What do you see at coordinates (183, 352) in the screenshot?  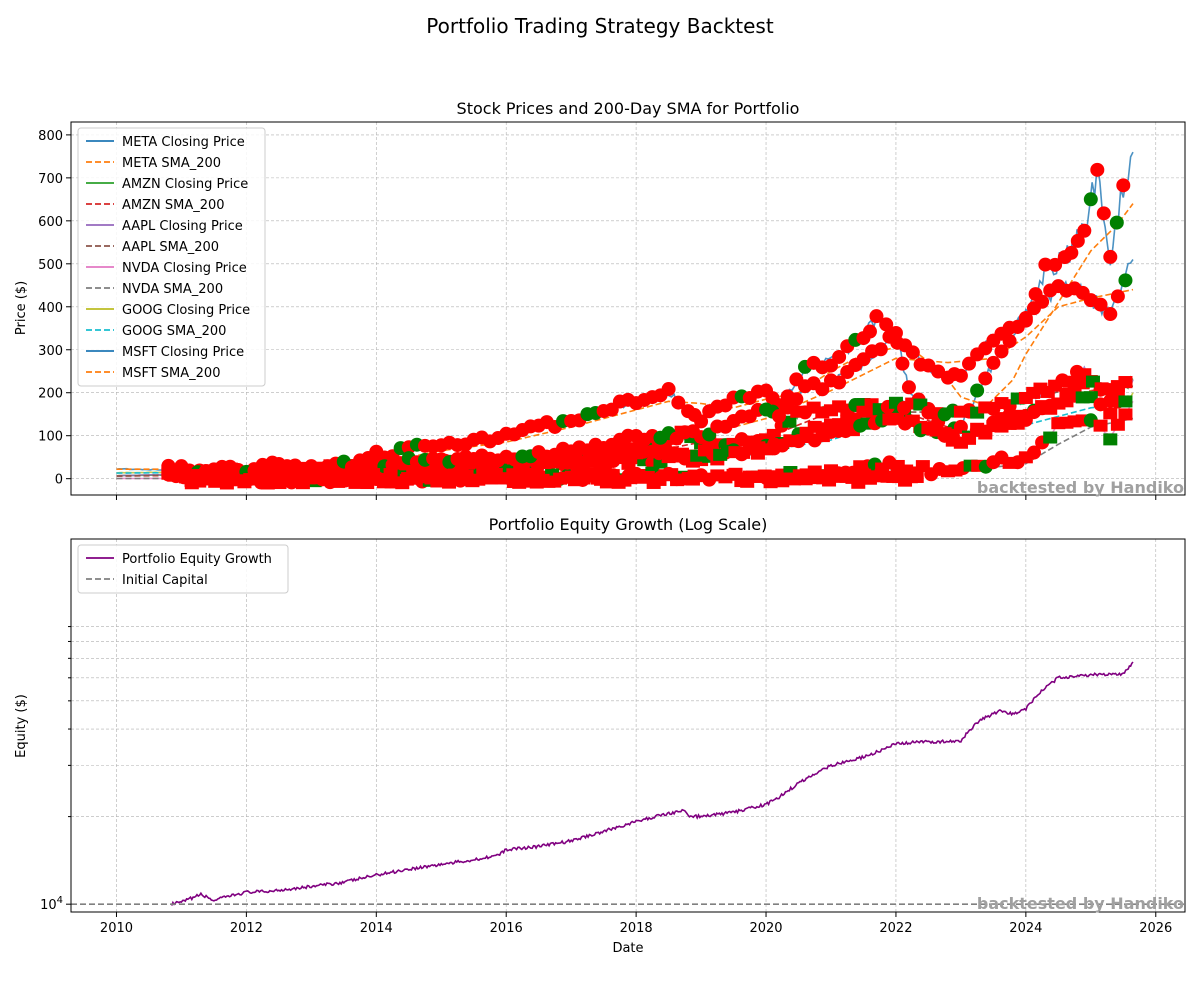 I see `legend-label-msft-closing-price: MSFT Closing Price` at bounding box center [183, 352].